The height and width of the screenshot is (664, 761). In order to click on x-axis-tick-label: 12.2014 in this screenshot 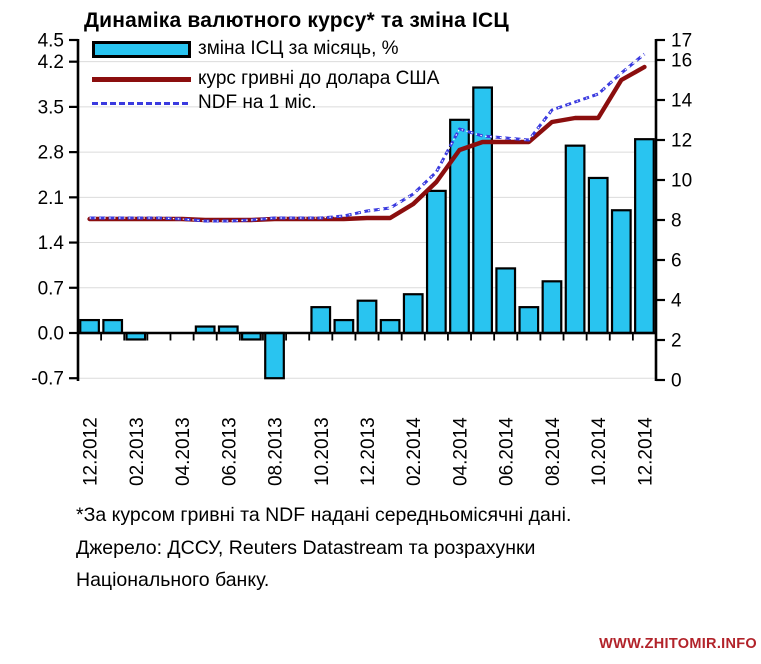, I will do `click(645, 451)`.